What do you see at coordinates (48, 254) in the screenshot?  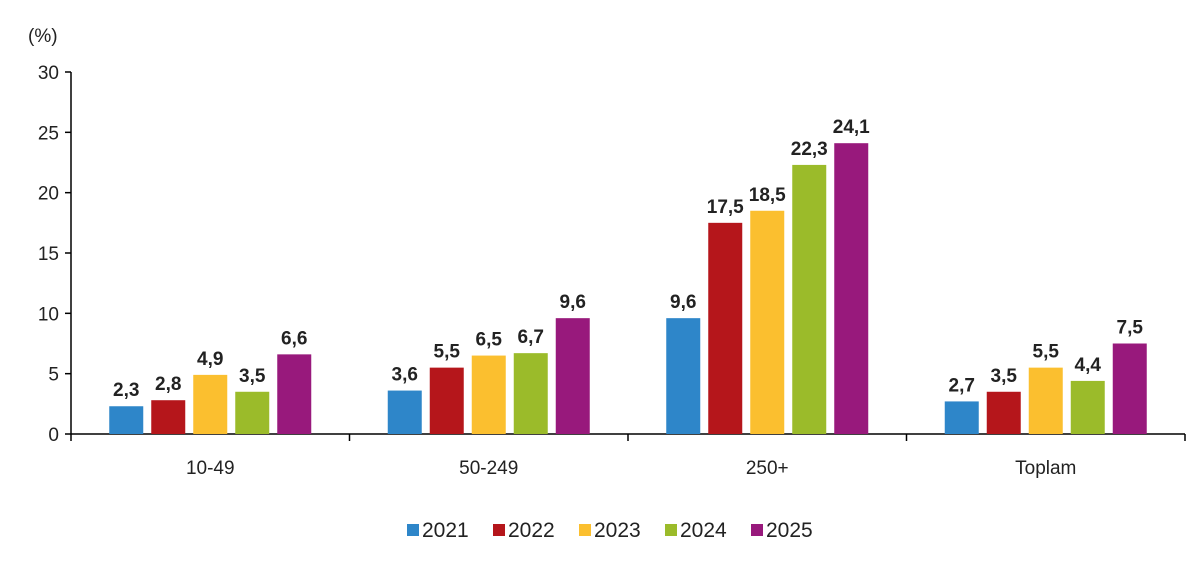 I see `y-tick-label: 15` at bounding box center [48, 254].